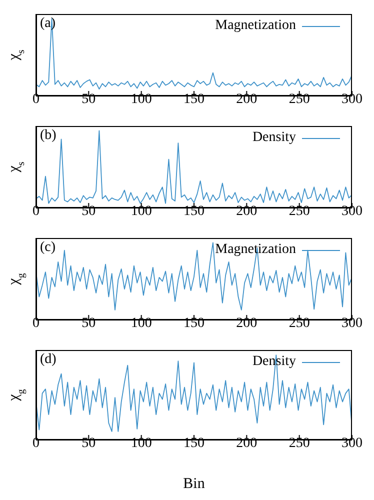  Describe the element at coordinates (48, 359) in the screenshot. I see `annotation: (d)` at that location.